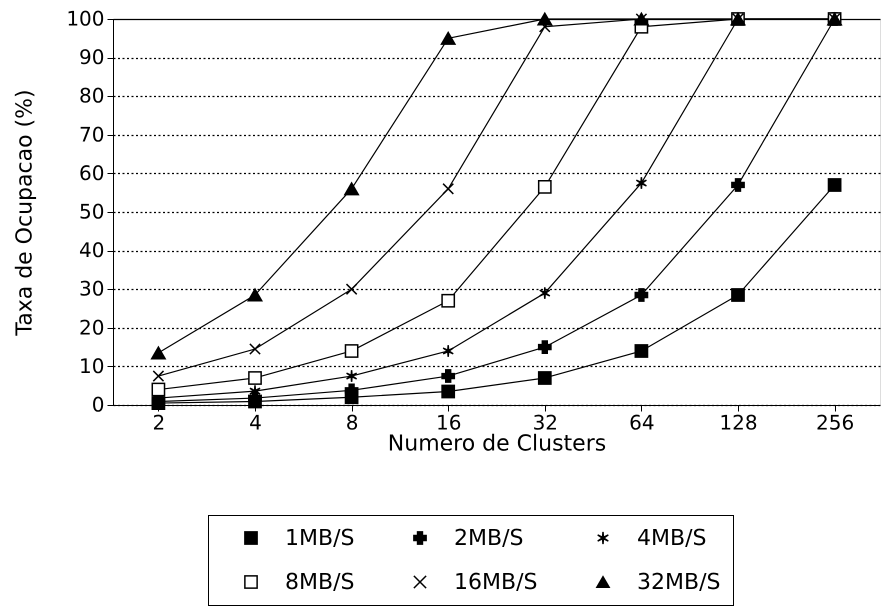 The width and height of the screenshot is (881, 613). I want to click on y-tick-label: 30, so click(91, 288).